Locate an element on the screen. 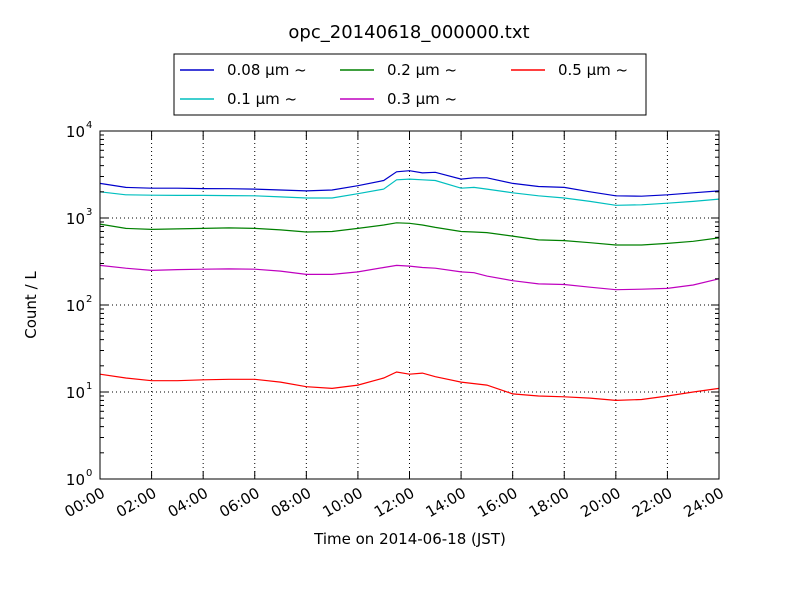 This screenshot has width=800, height=600. x-axis-label: Time on 2014-06-18 (JST) is located at coordinates (409, 539).